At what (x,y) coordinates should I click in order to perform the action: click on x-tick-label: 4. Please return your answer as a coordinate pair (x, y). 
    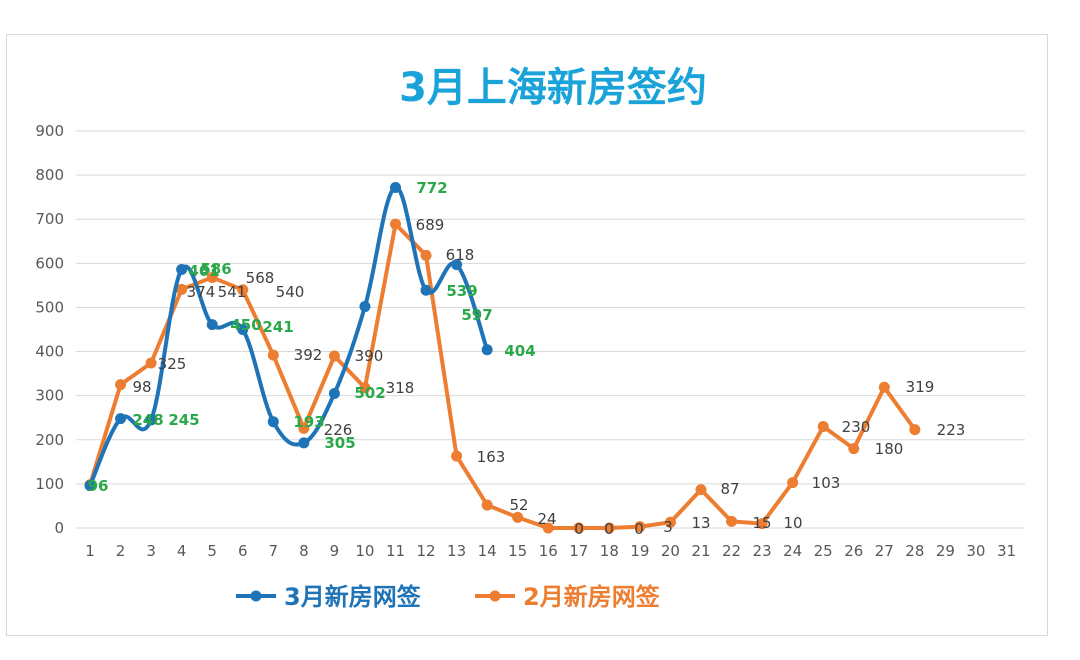
    Looking at the image, I should click on (182, 551).